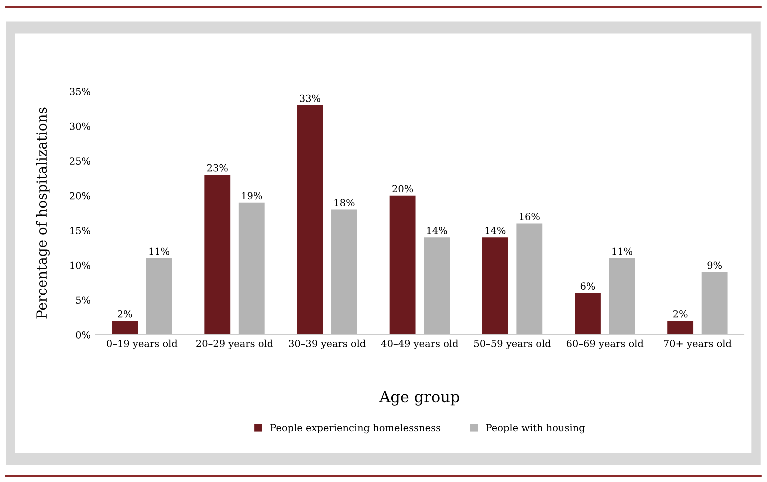  Describe the element at coordinates (698, 345) in the screenshot. I see `x-tick-label: 70+ years old` at that location.